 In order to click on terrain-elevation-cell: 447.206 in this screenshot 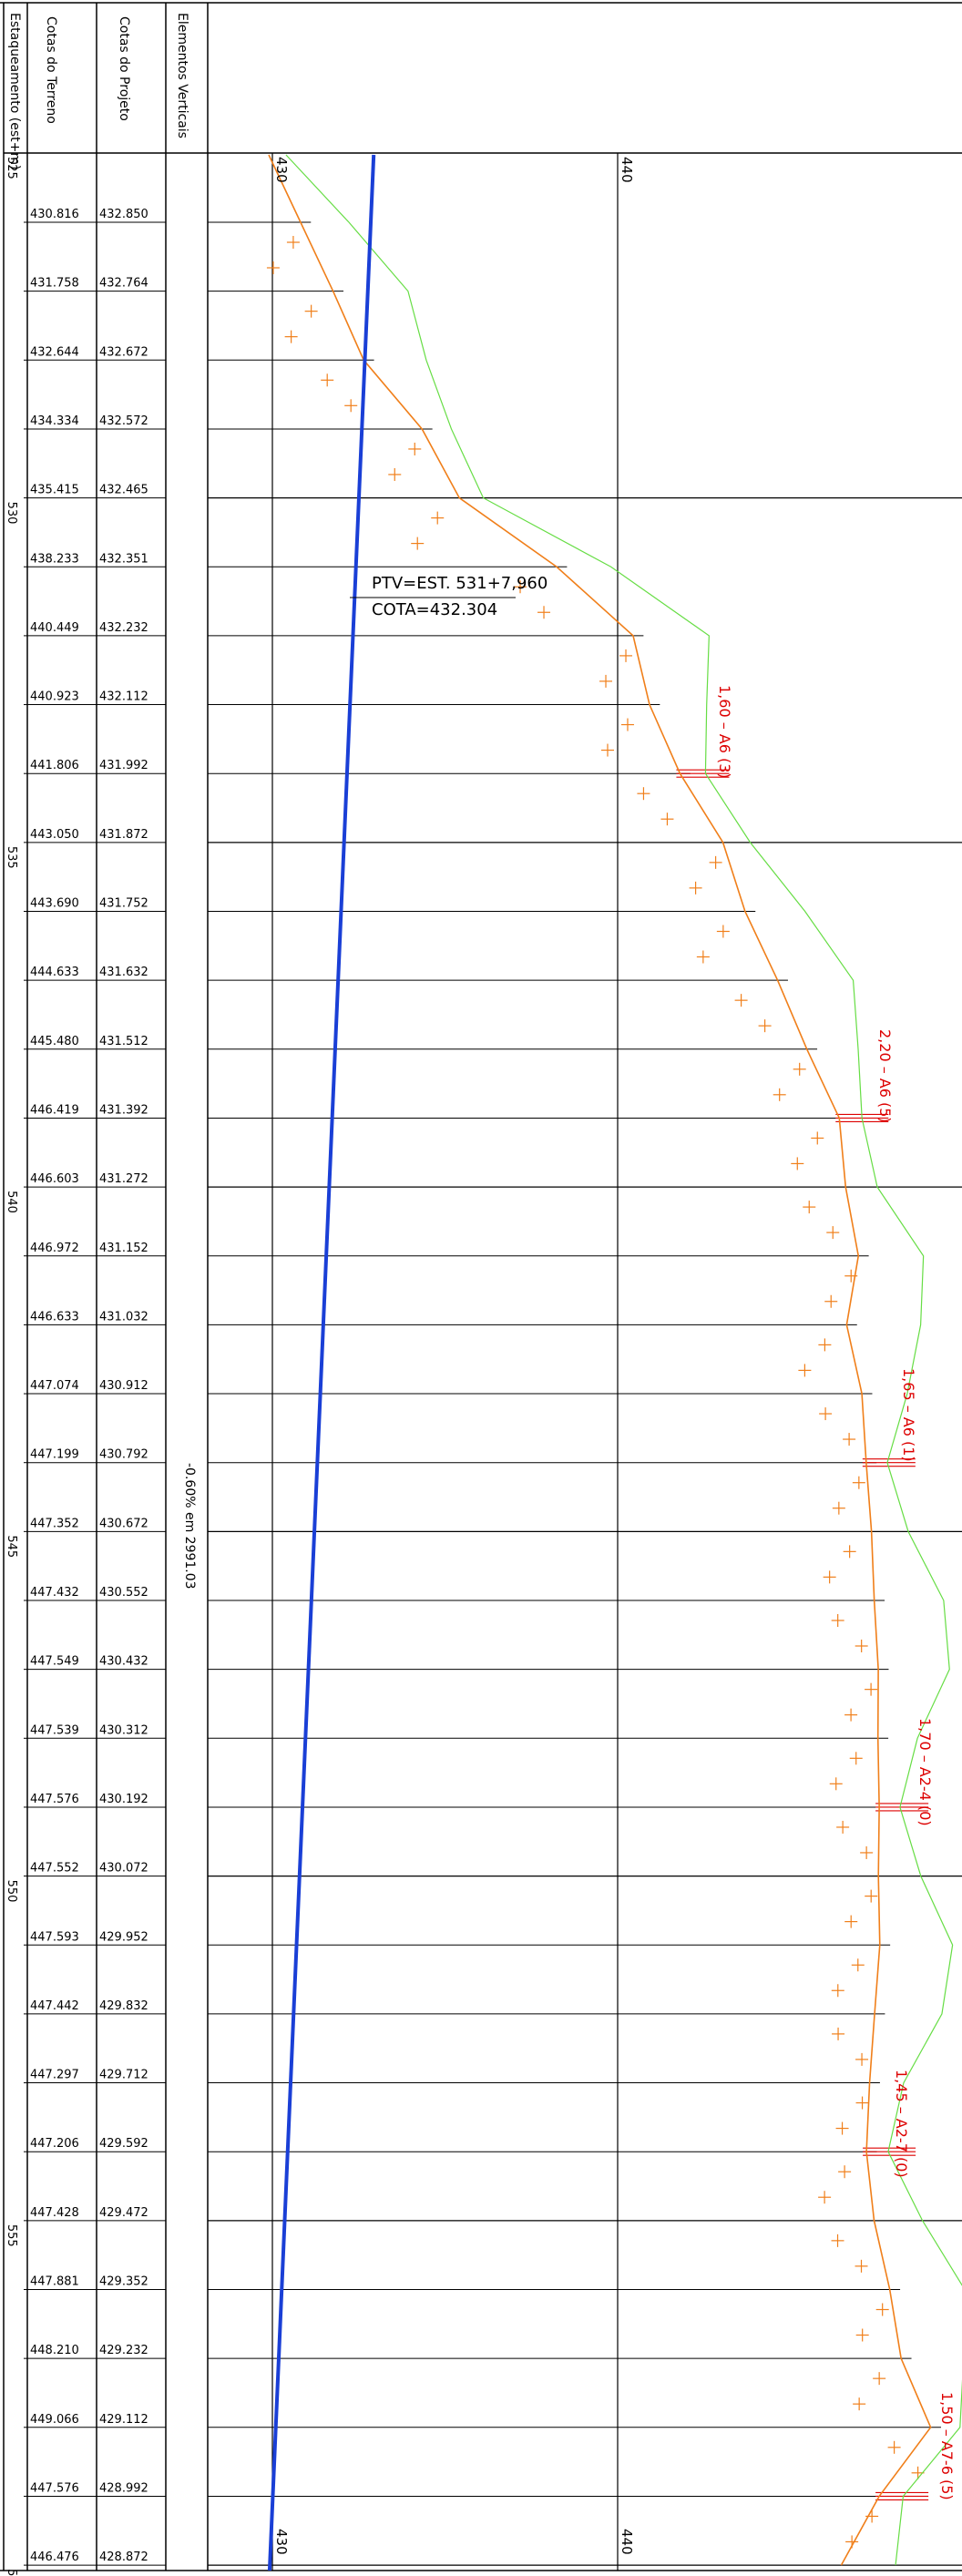, I will do `click(55, 2144)`.